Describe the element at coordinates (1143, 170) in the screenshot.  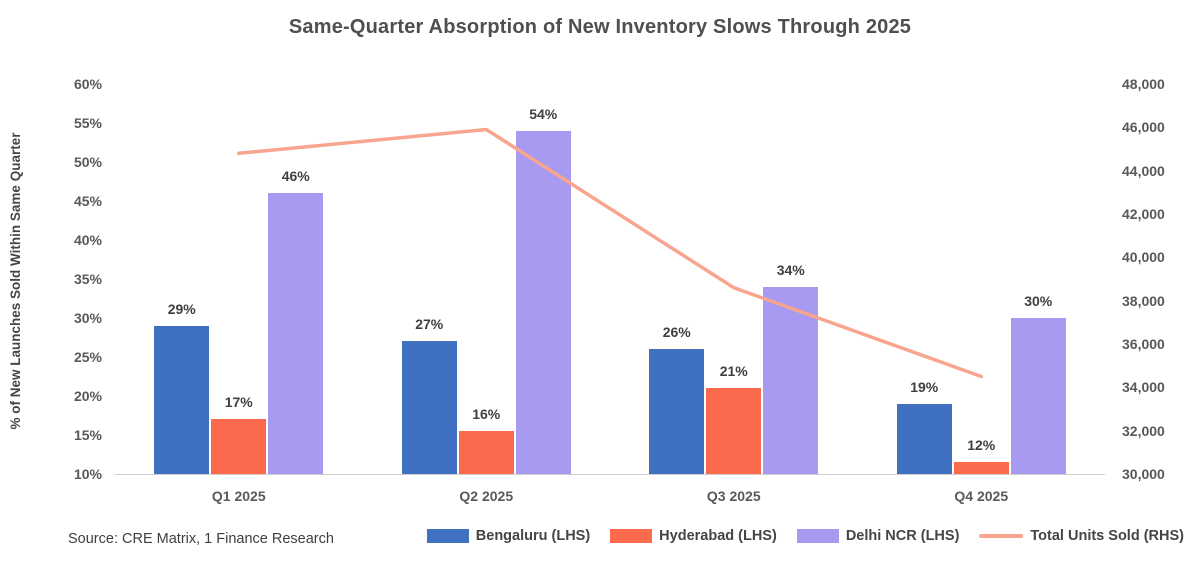
I see `right-axis-tick: 44,000` at that location.